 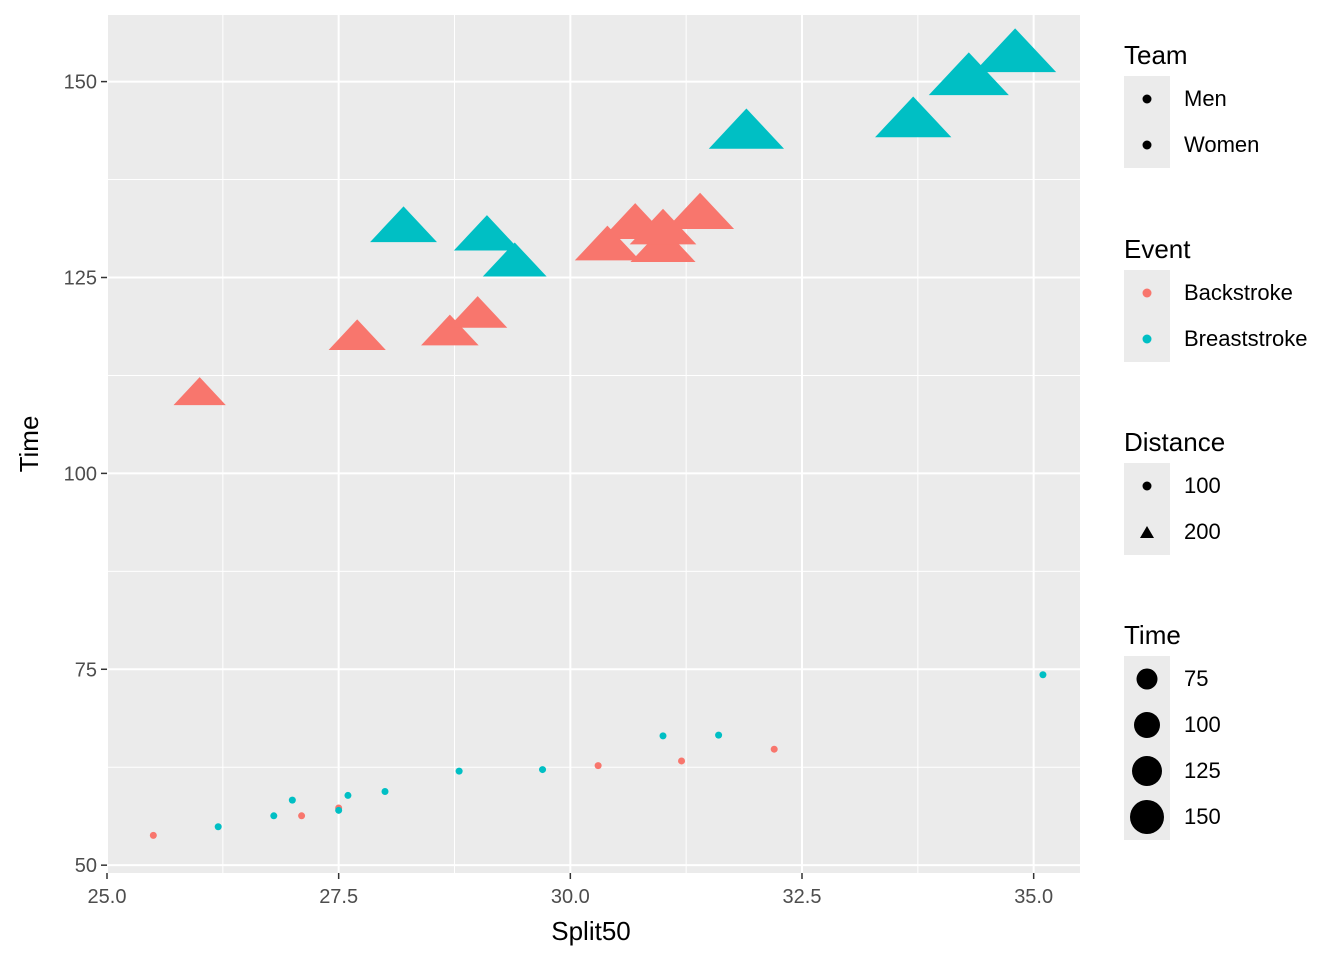 What do you see at coordinates (1172, 725) in the screenshot?
I see `legend-time-item: 100` at bounding box center [1172, 725].